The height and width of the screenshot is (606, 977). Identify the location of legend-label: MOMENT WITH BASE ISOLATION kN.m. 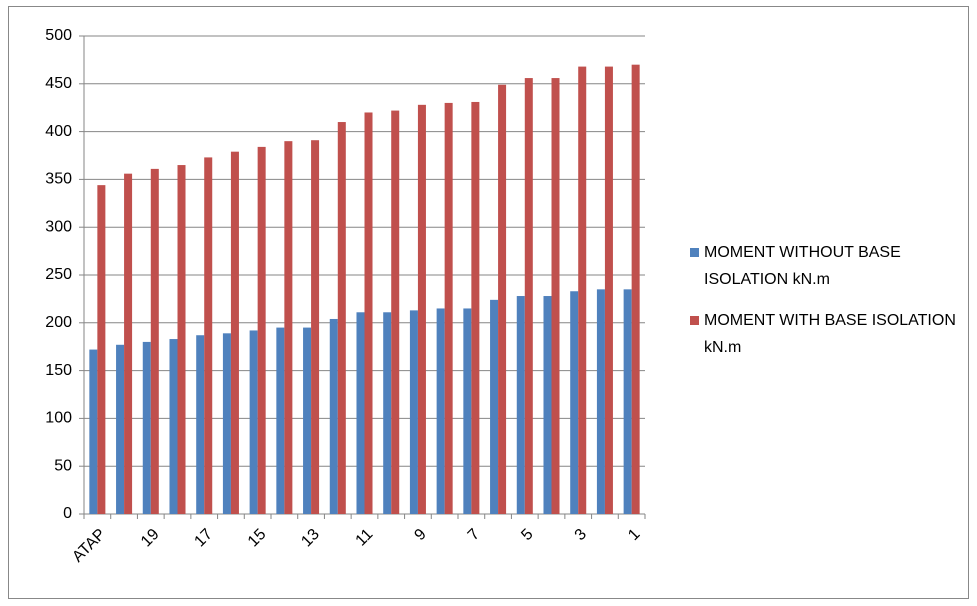
(830, 334).